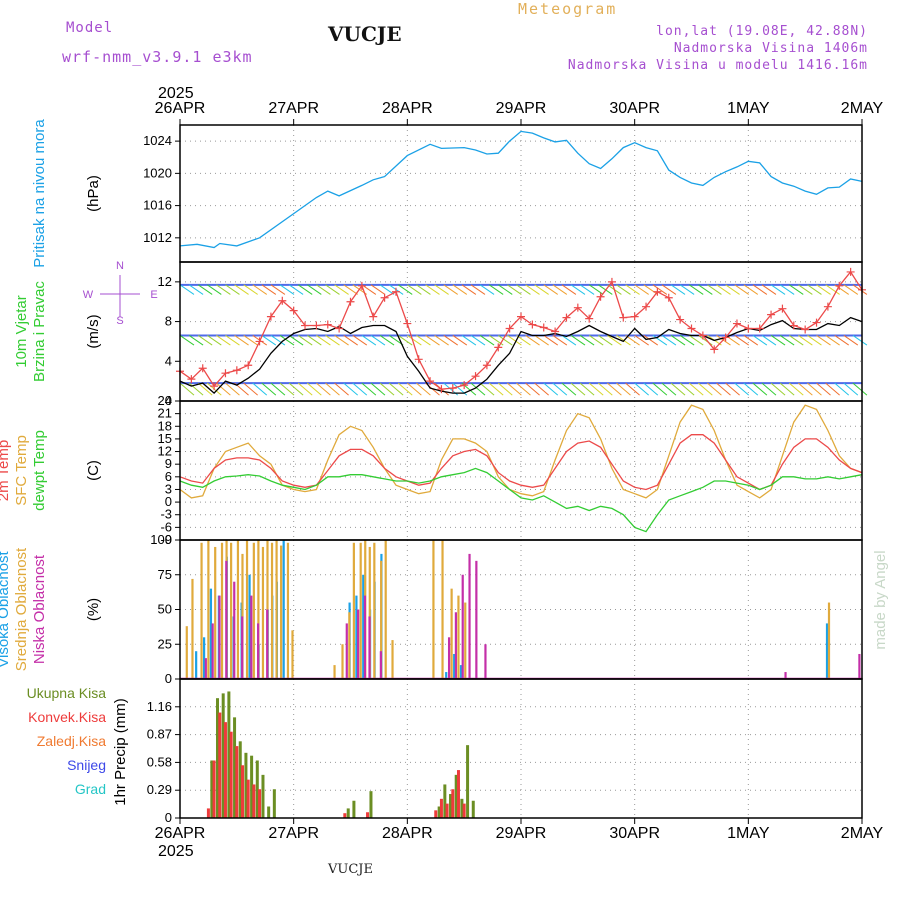 The image size is (900, 900). What do you see at coordinates (521, 451) in the screenshot?
I see `sfc-temp-line` at bounding box center [521, 451].